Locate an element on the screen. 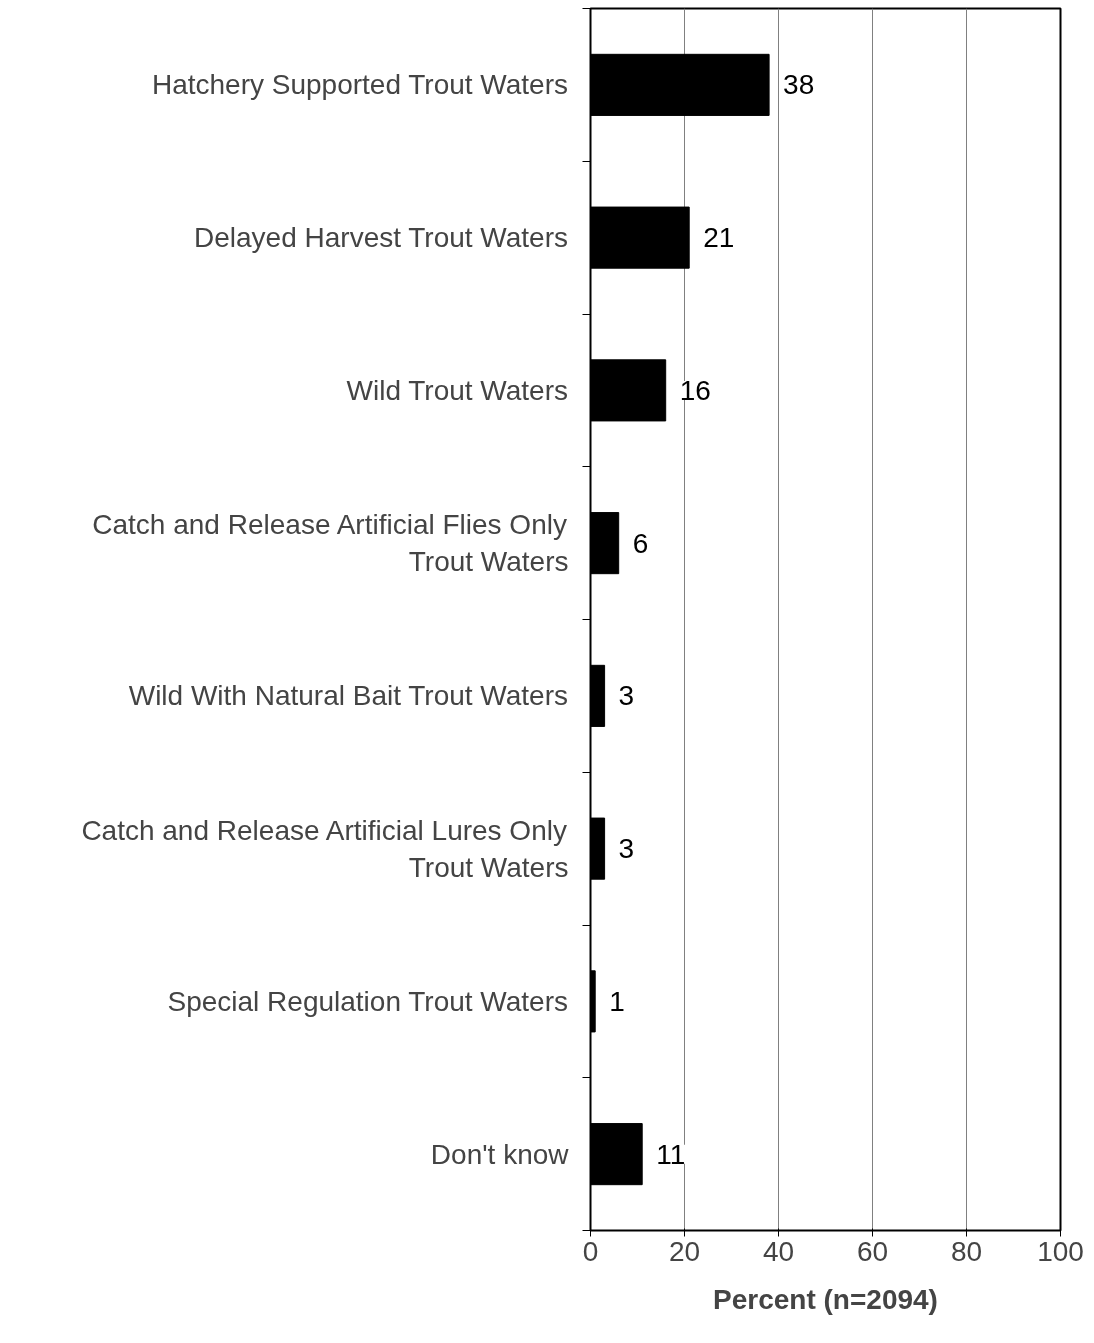 Image resolution: width=1094 pixels, height=1343 pixels. data-label: 21 is located at coordinates (719, 238).